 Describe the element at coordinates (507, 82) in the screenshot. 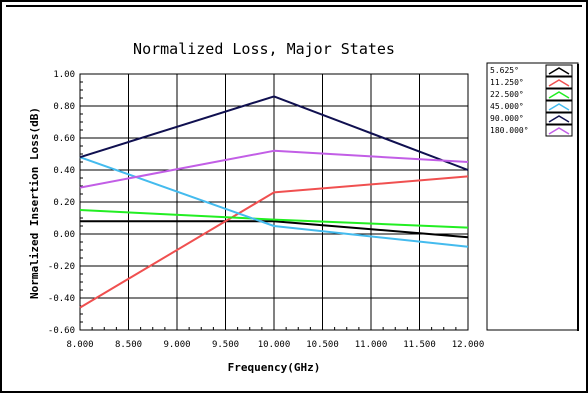

I see `legend-label: 11.250°` at that location.